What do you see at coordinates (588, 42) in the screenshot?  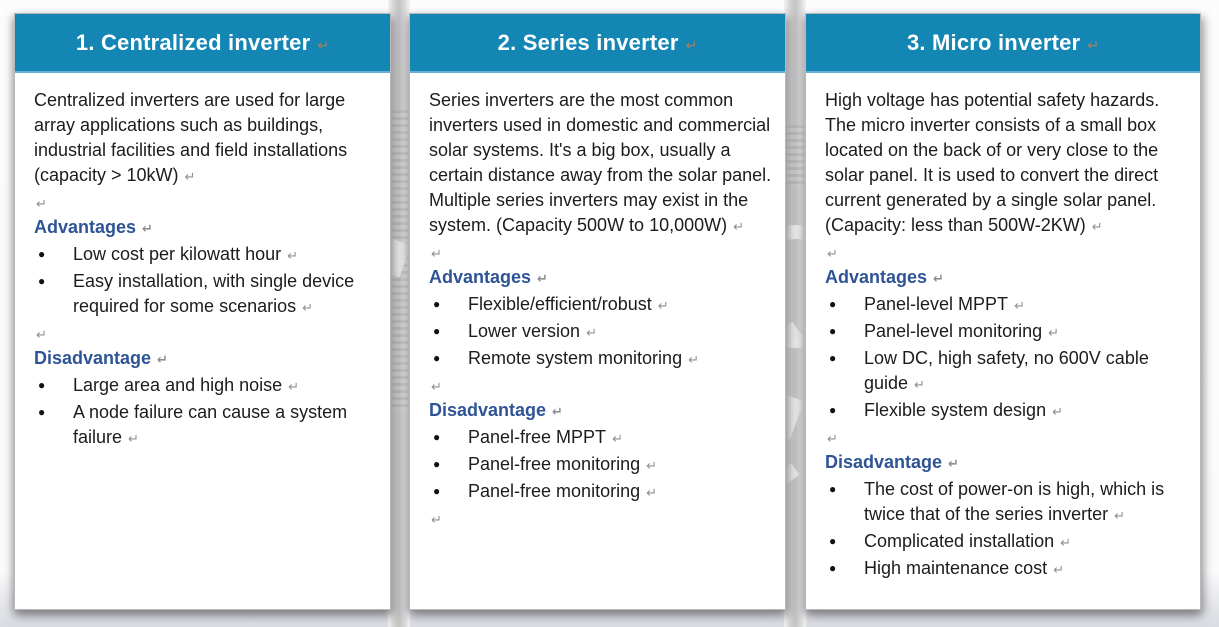 I see `card-title: 2. Series inverter` at bounding box center [588, 42].